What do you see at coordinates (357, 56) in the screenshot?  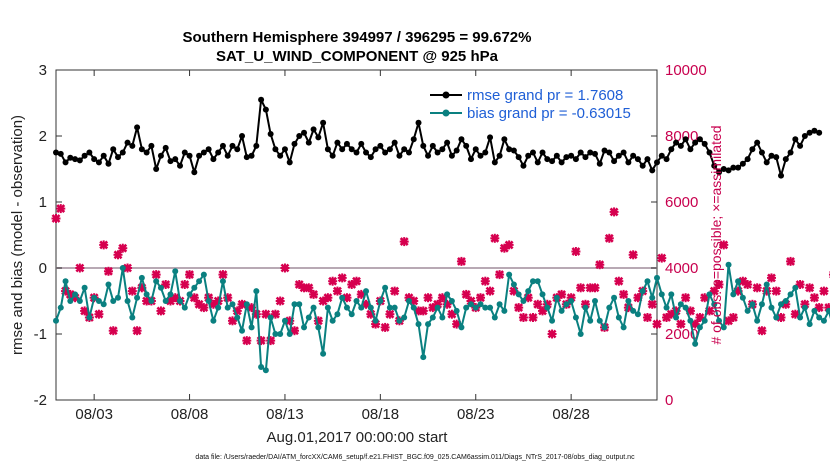 I see `chart-title-line2: SAT_U_WIND_COMPONENT @ 925 hPa` at bounding box center [357, 56].